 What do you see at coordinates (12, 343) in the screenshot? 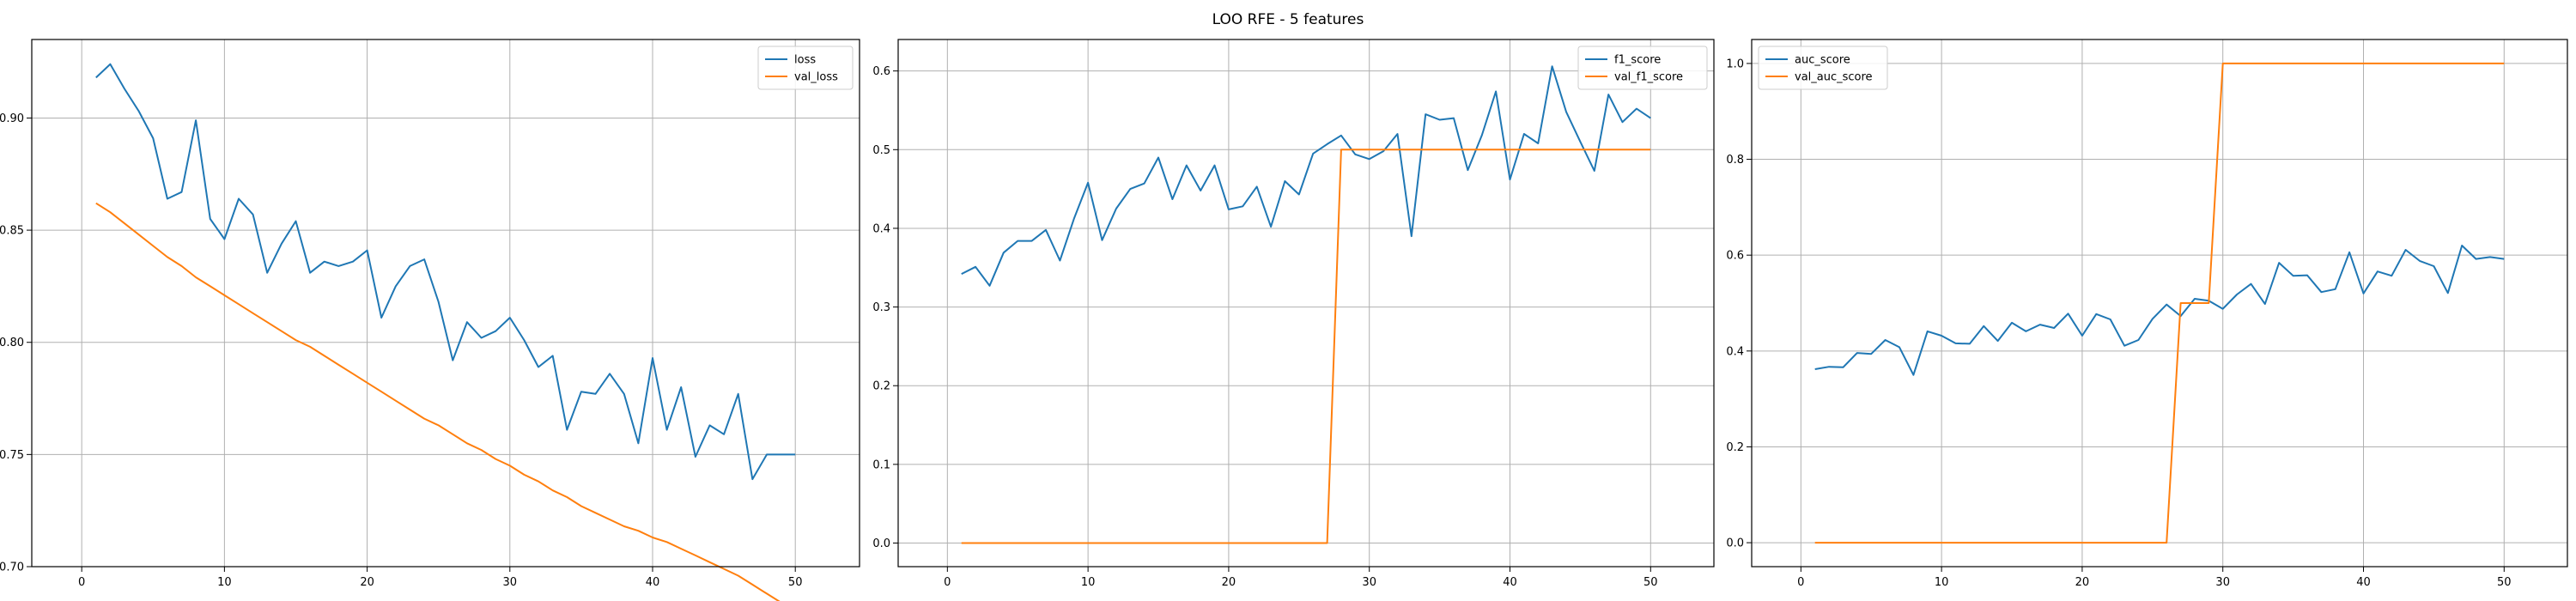
I see `y-tick-label: 0.80` at bounding box center [12, 343].